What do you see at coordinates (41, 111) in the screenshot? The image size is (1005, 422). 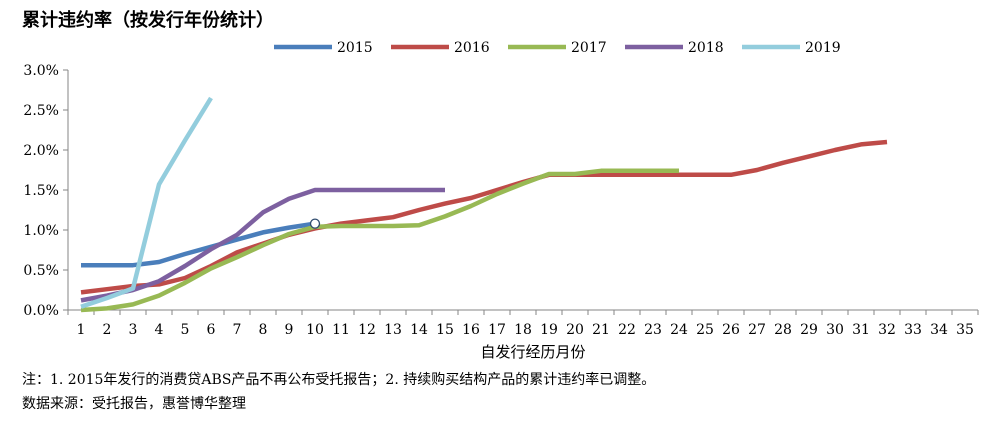 I see `y-tick-label: 2.5%` at bounding box center [41, 111].